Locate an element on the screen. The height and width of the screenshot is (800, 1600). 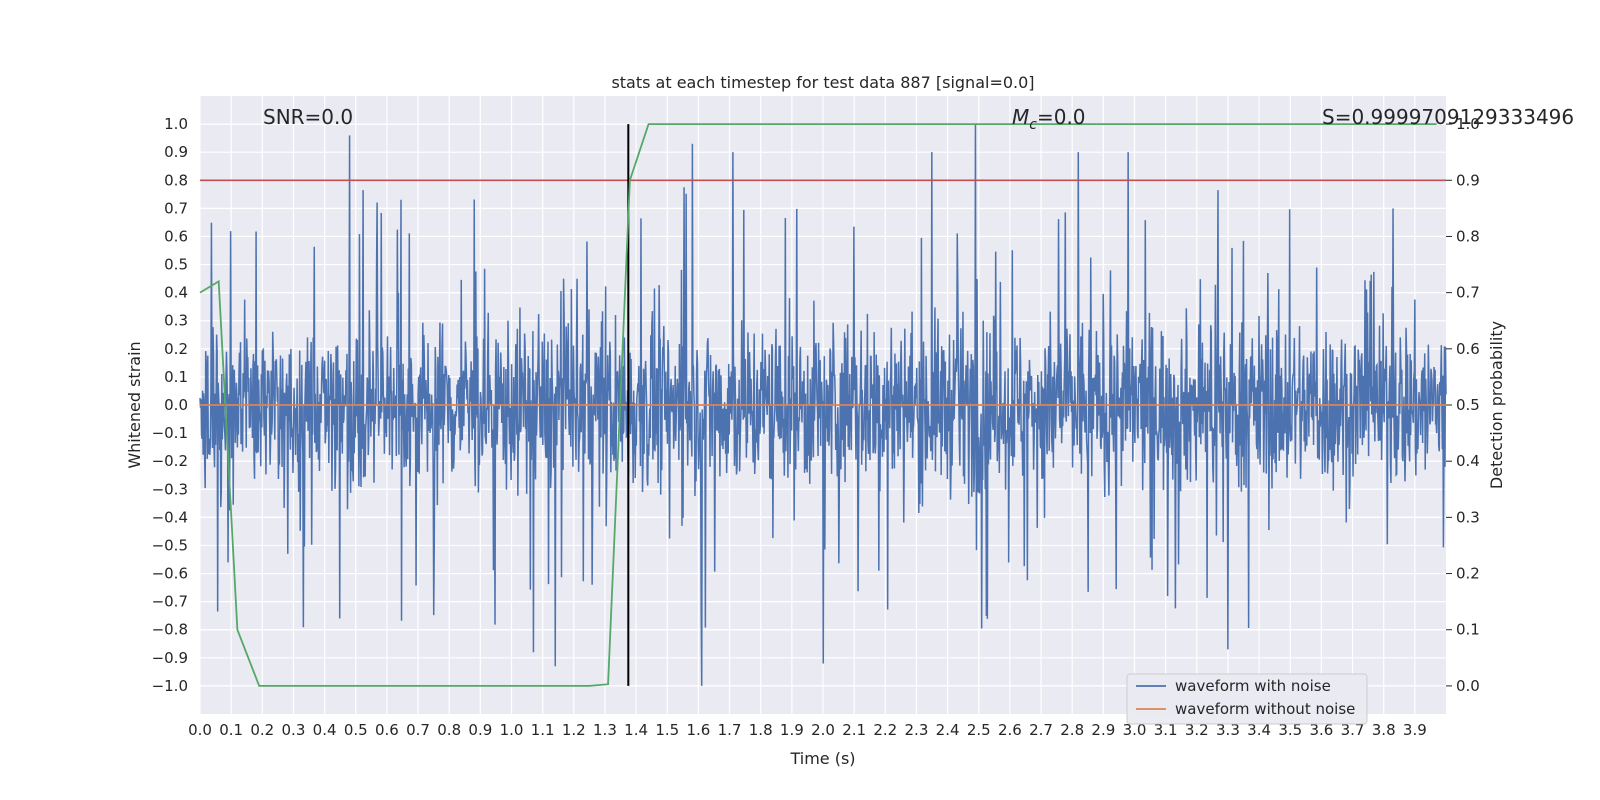
y-tick-label: 0.6 is located at coordinates (176, 236).